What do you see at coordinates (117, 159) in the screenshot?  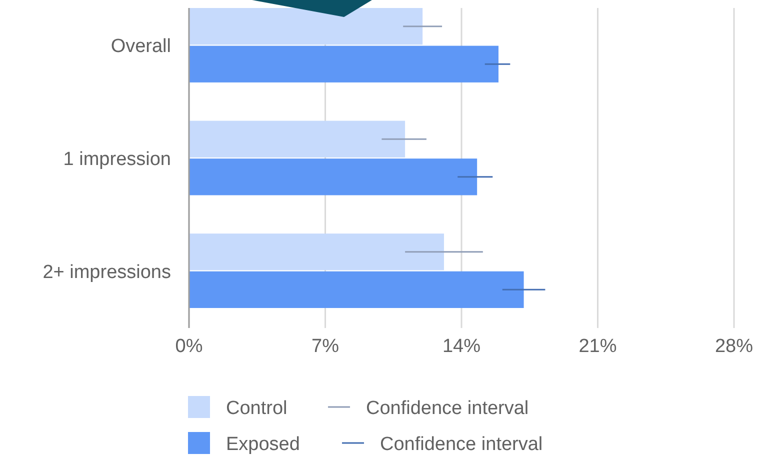 I see `y-tick-label: 1 impression` at bounding box center [117, 159].